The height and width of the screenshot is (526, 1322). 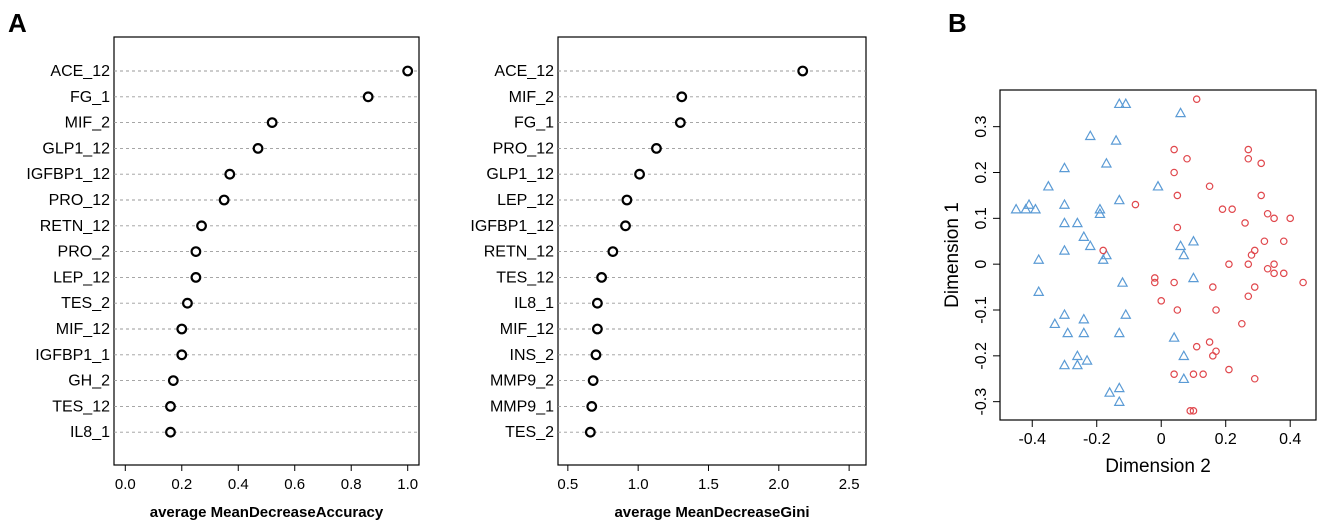 What do you see at coordinates (80, 71) in the screenshot?
I see `category-label: ACE_12` at bounding box center [80, 71].